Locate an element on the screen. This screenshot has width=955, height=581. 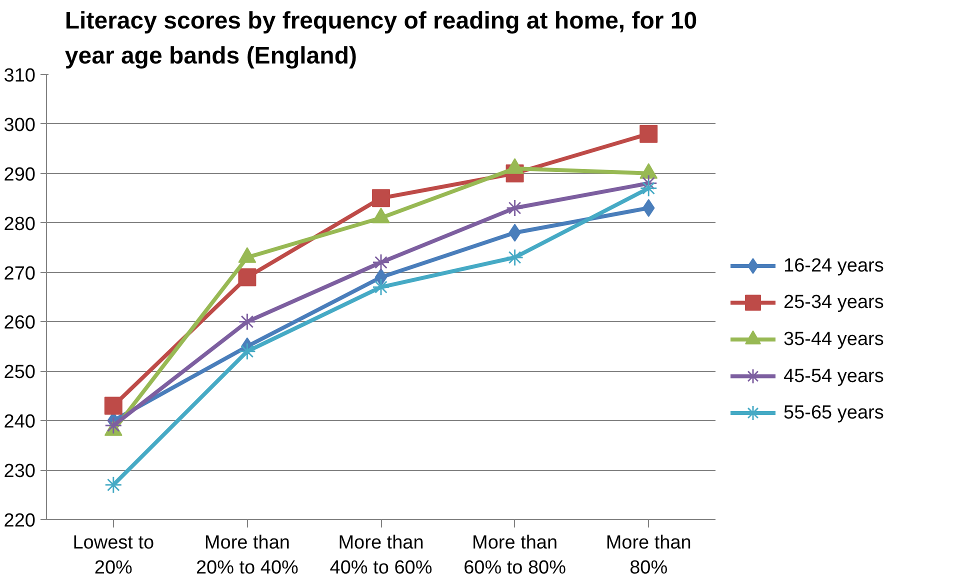
legend-label: 16-24 years is located at coordinates (834, 265).